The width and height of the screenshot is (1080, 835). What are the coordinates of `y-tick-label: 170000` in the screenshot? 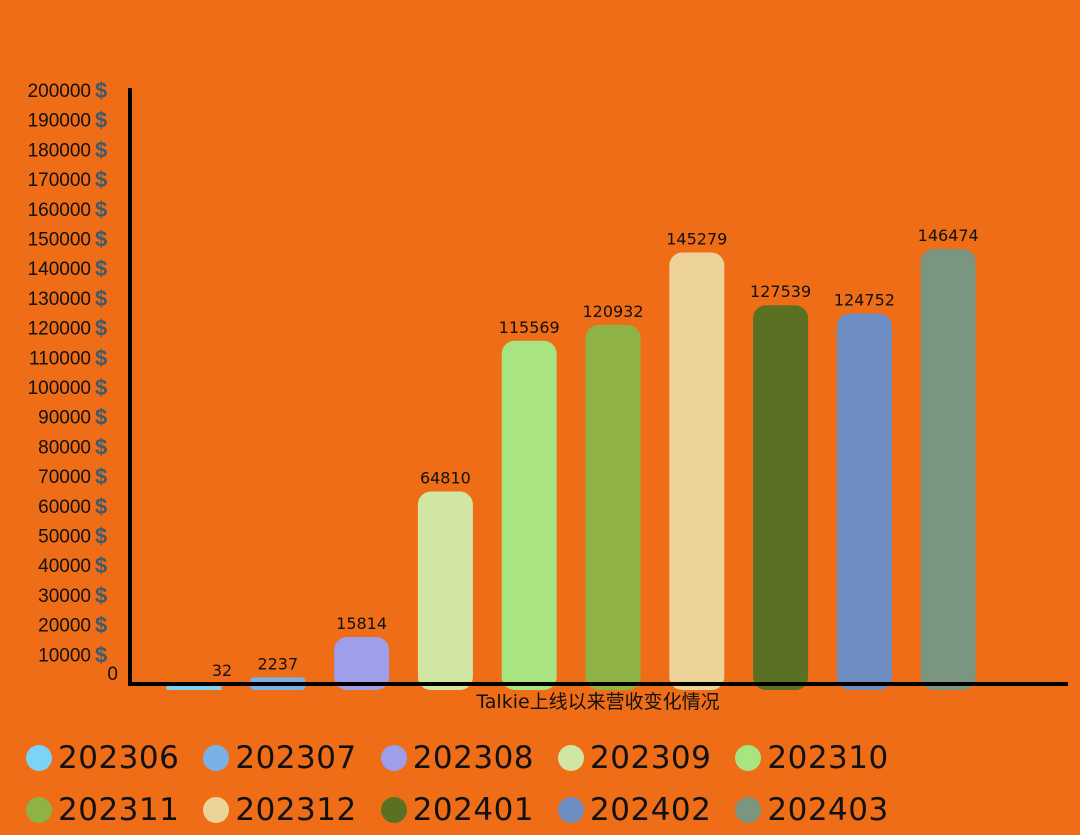 It's located at (59, 180).